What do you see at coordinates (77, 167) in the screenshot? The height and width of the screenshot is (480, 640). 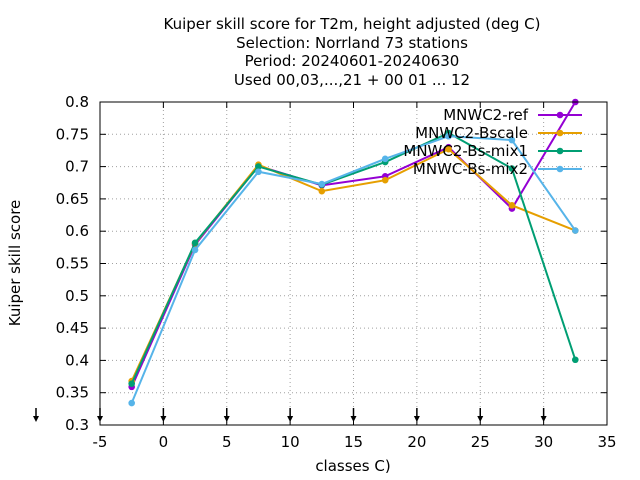 I see `y-tick-label: 0.7` at bounding box center [77, 167].